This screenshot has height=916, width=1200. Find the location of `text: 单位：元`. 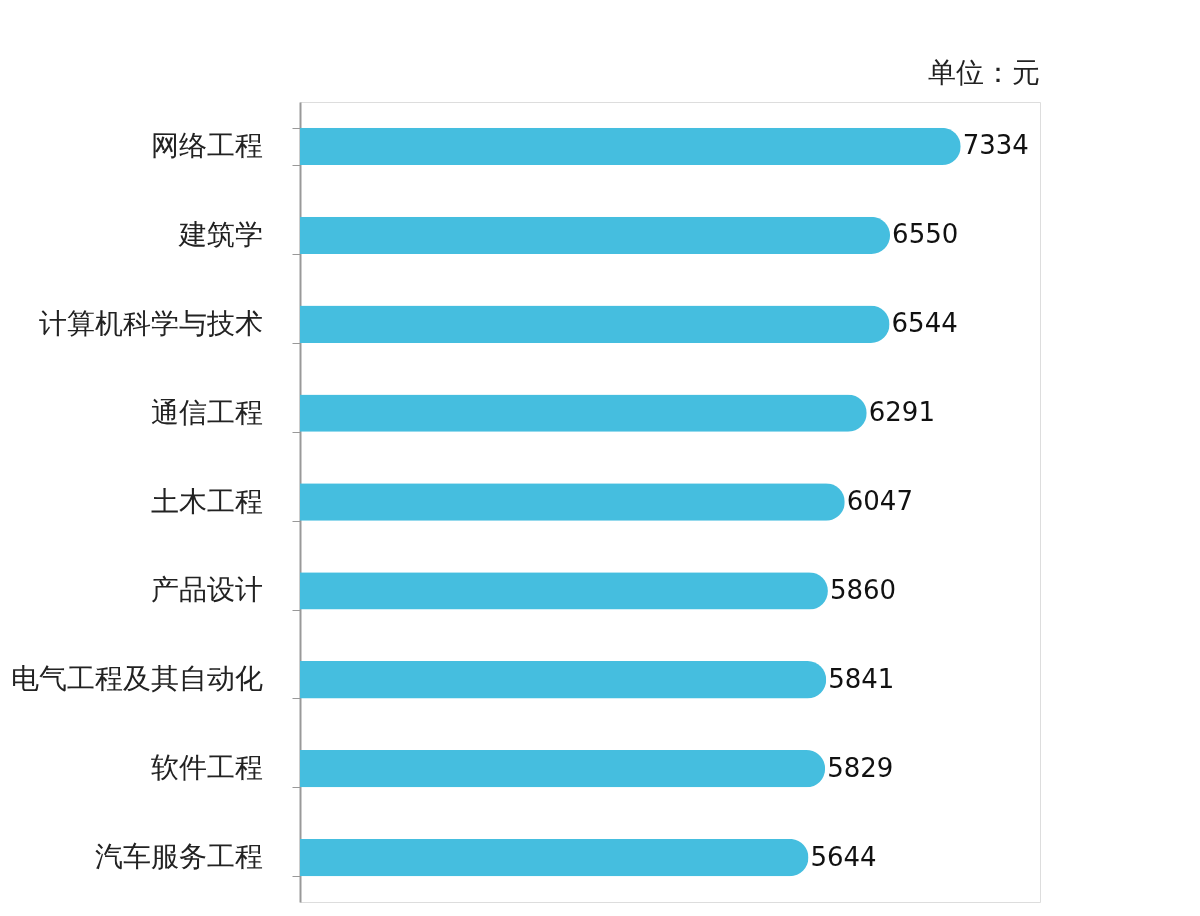

text: 单位：元 is located at coordinates (984, 72).